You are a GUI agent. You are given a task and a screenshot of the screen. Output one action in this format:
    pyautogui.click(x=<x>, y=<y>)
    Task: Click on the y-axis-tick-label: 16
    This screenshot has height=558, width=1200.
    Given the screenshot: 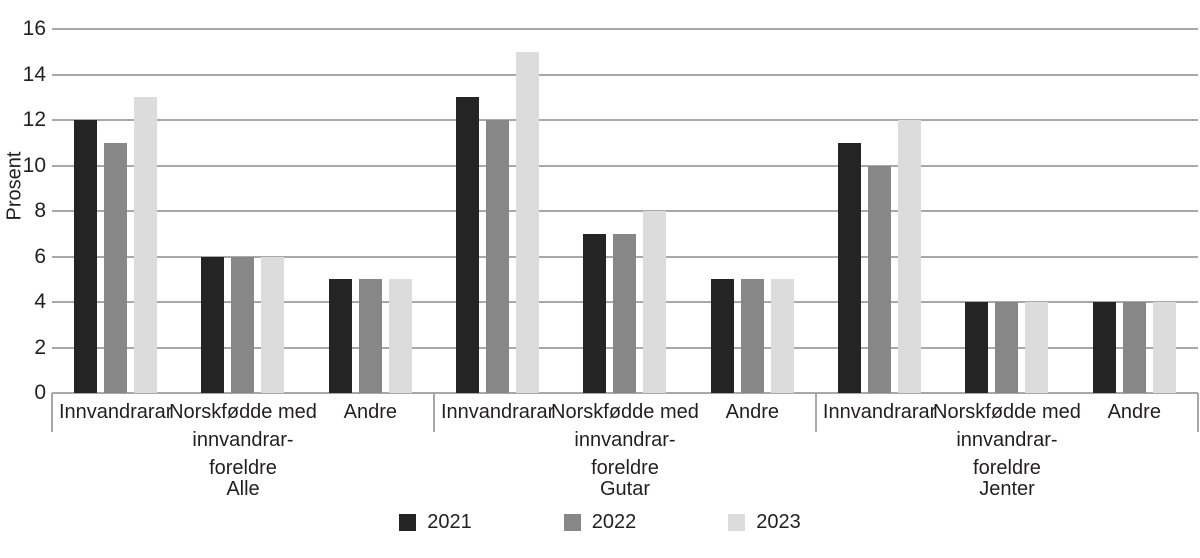 What is the action you would take?
    pyautogui.click(x=34, y=29)
    